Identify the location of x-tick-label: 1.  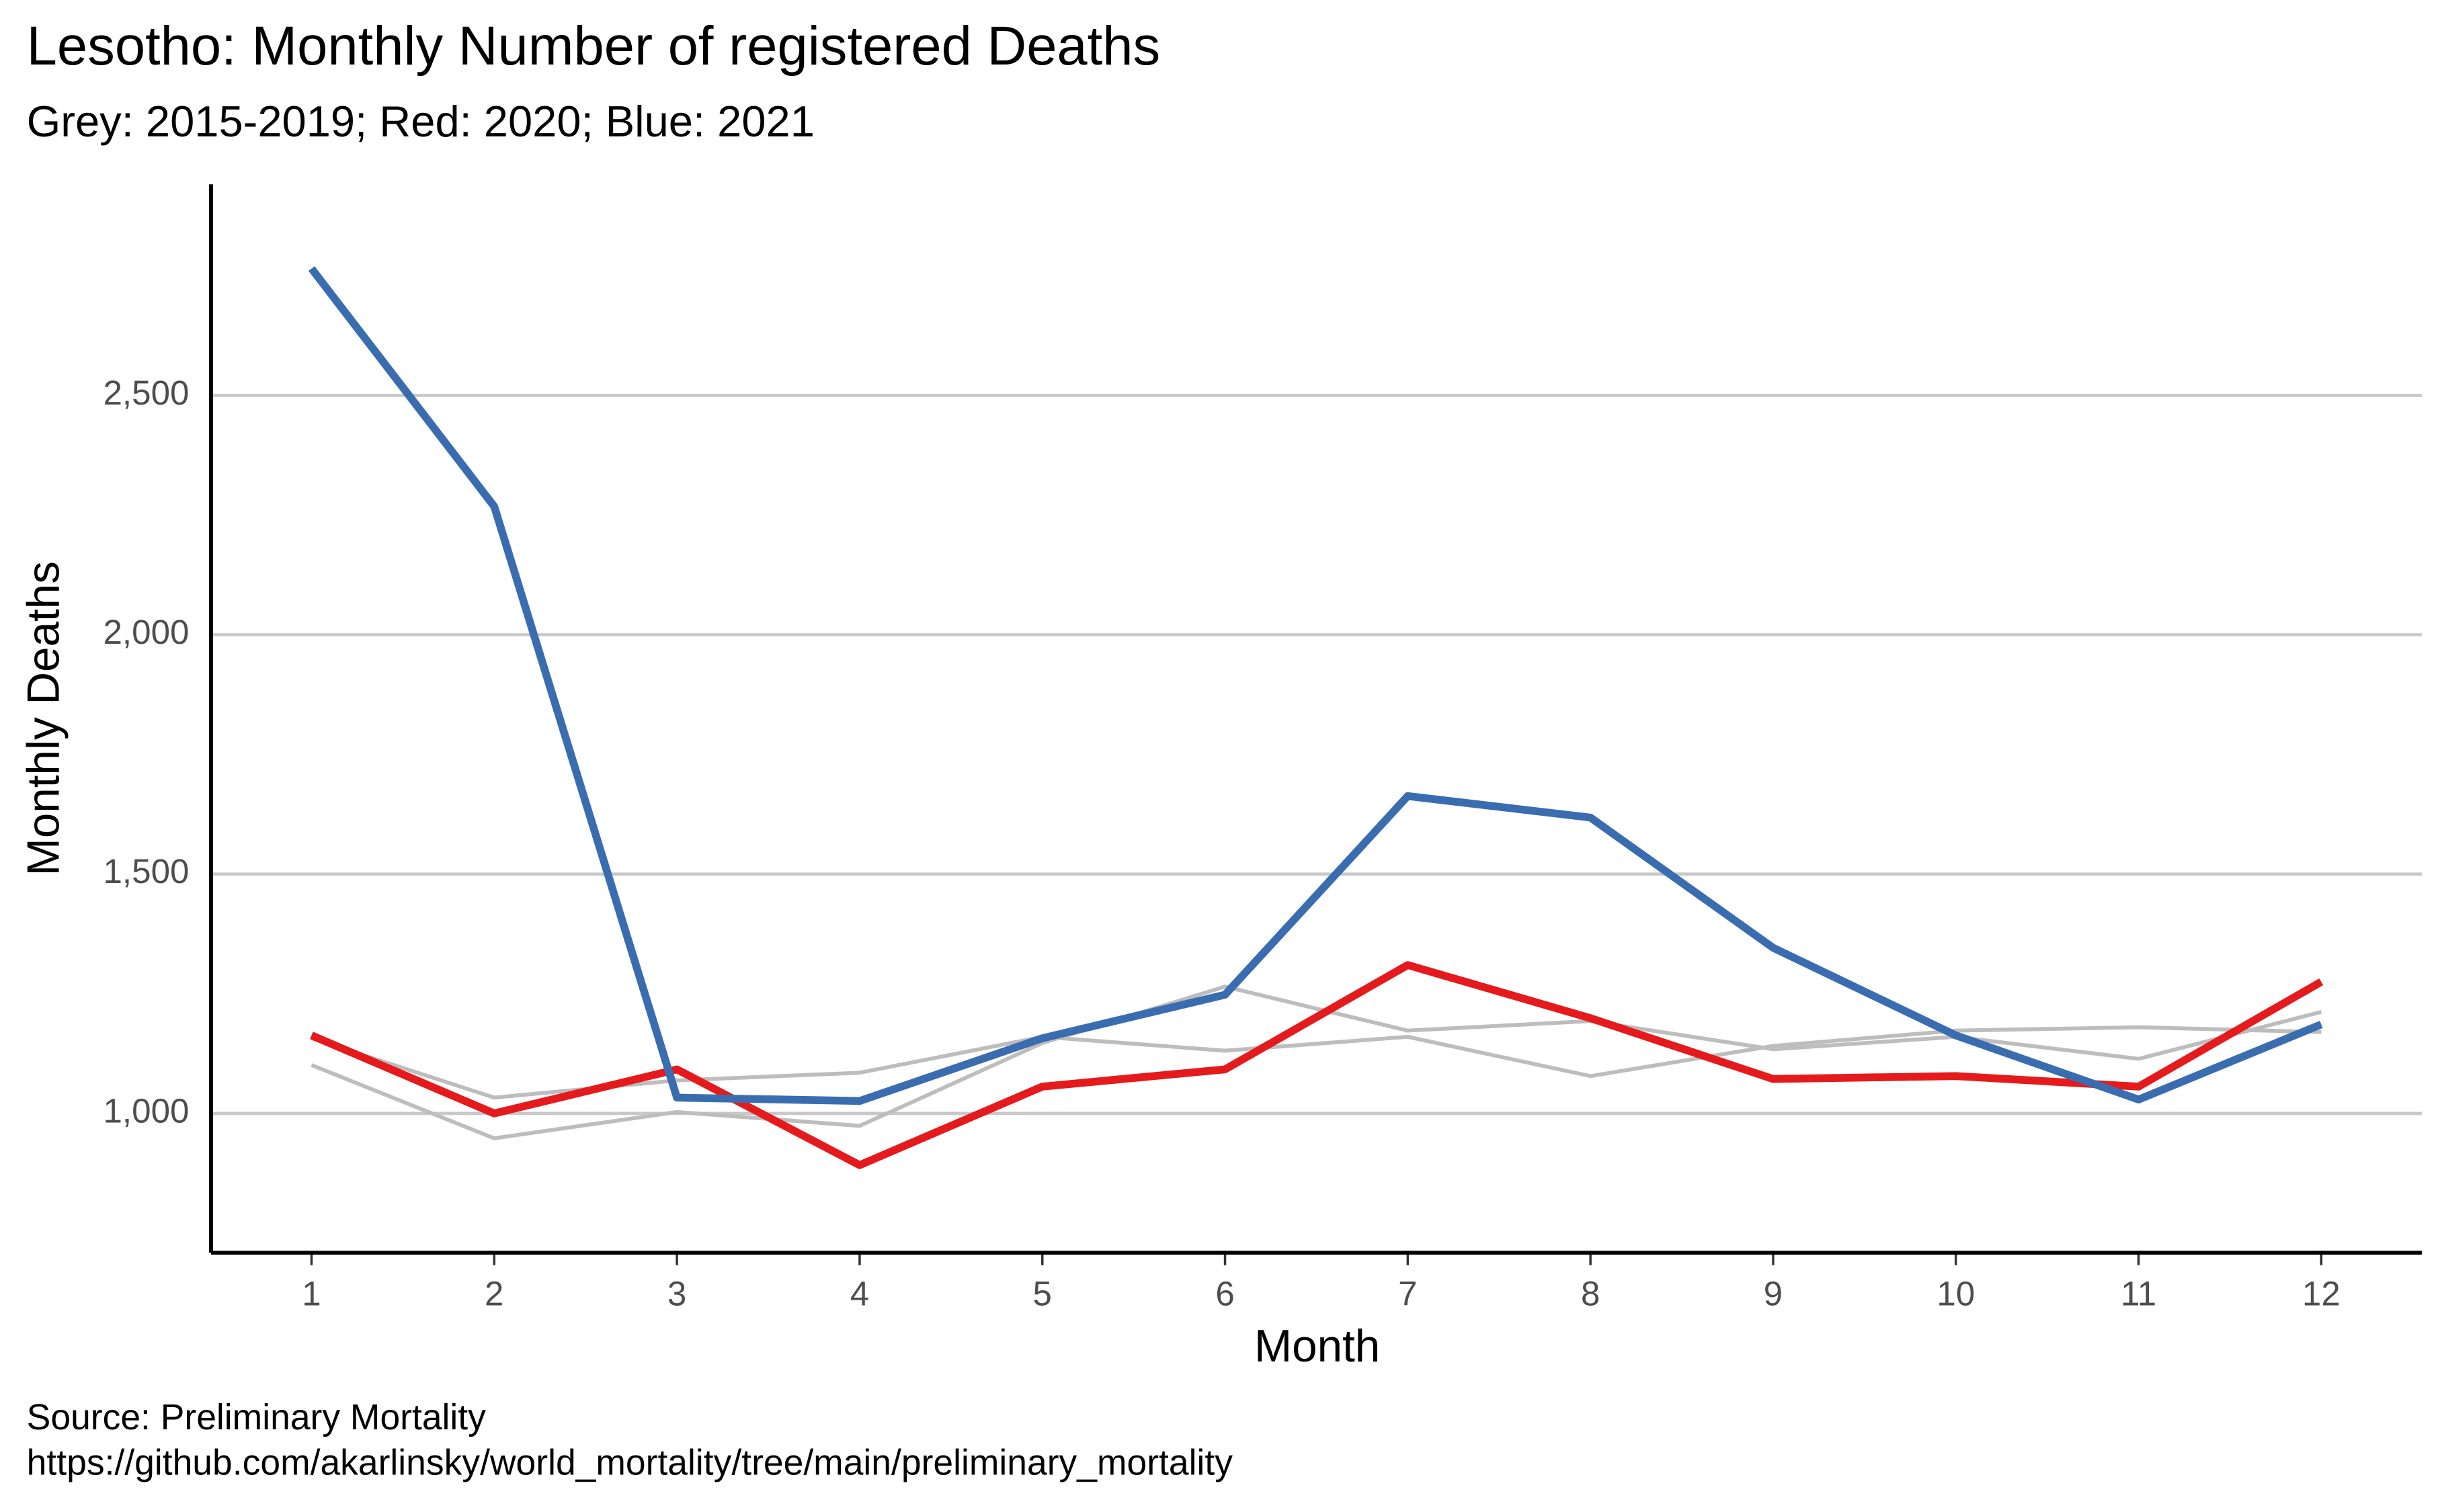
(311, 1294).